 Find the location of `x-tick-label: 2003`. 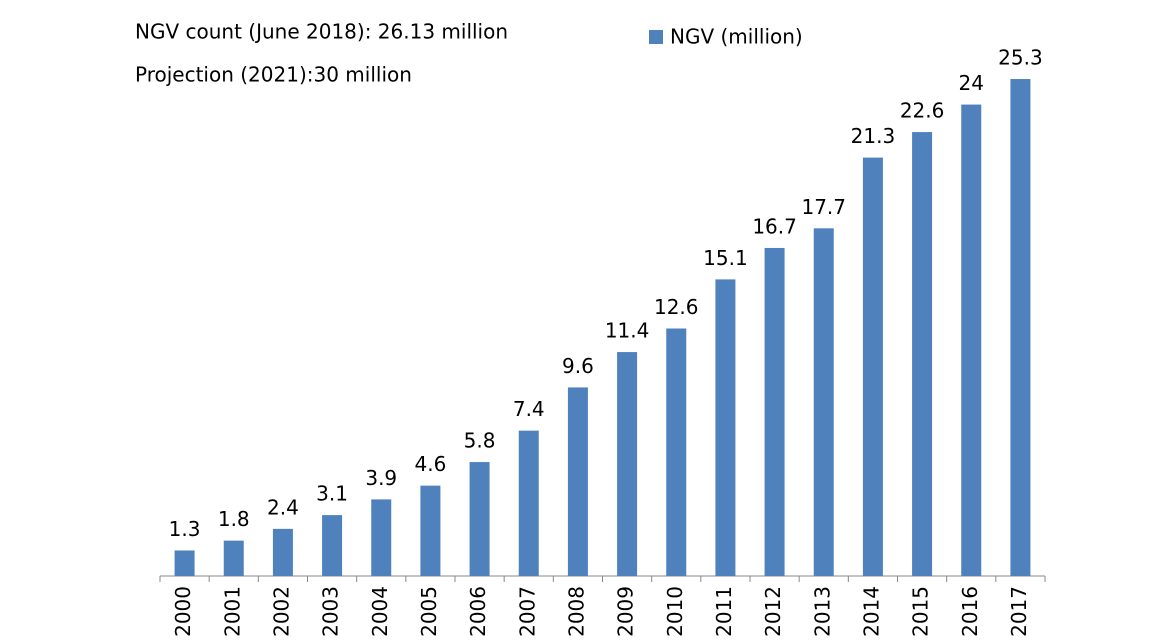

x-tick-label: 2003 is located at coordinates (331, 611).